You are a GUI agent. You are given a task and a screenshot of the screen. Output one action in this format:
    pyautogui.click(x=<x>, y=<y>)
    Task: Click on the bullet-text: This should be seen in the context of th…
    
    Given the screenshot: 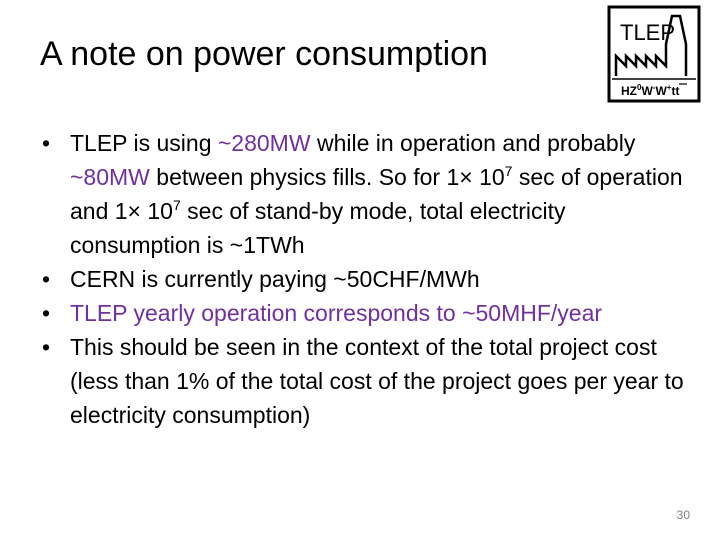 What is the action you would take?
    pyautogui.click(x=377, y=381)
    